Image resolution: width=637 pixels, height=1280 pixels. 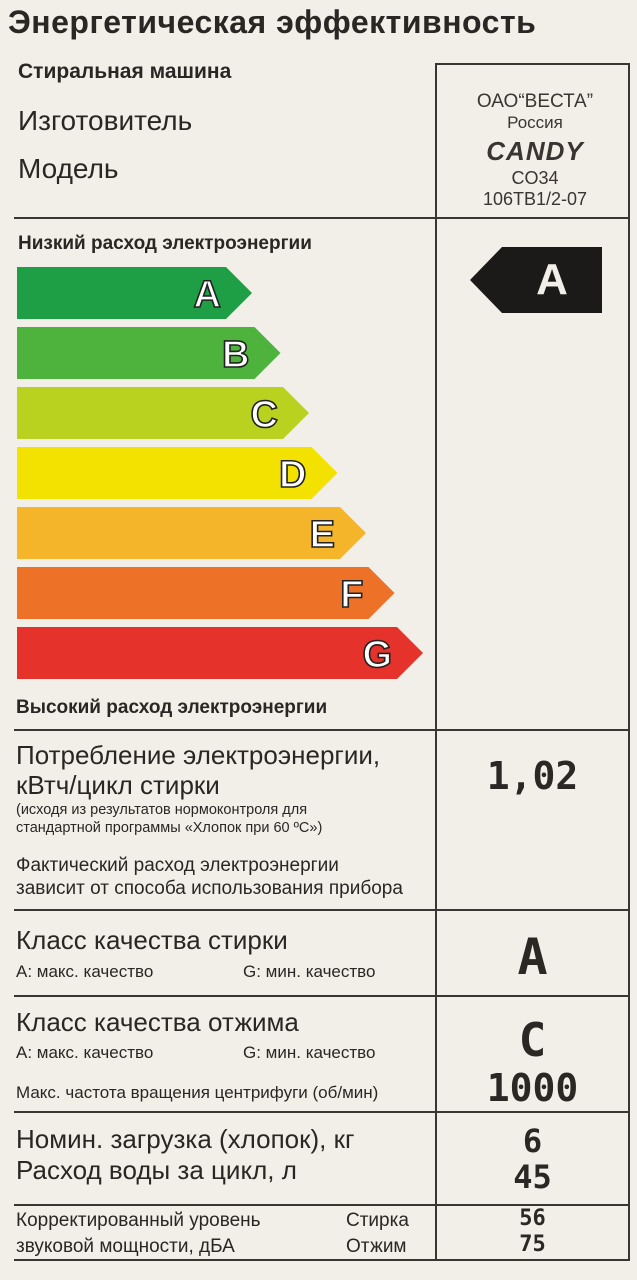 I want to click on actual-consumption-note: Фактический расход электроэнергии, so click(x=177, y=865).